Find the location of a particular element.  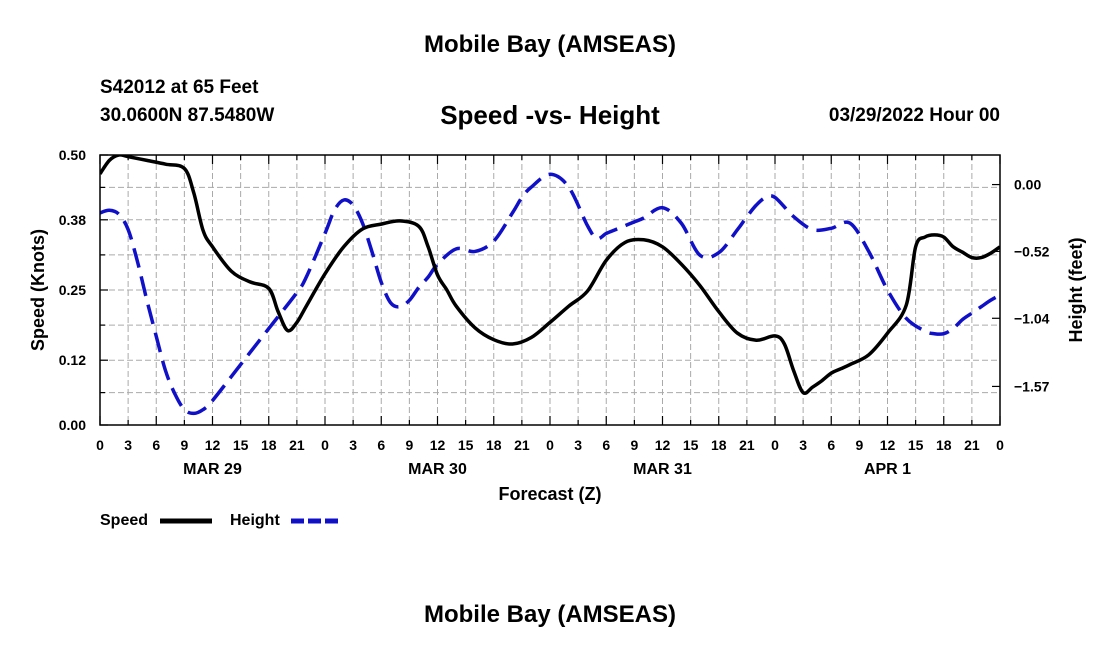

y2-tick-label: −1.04 is located at coordinates (1032, 318).